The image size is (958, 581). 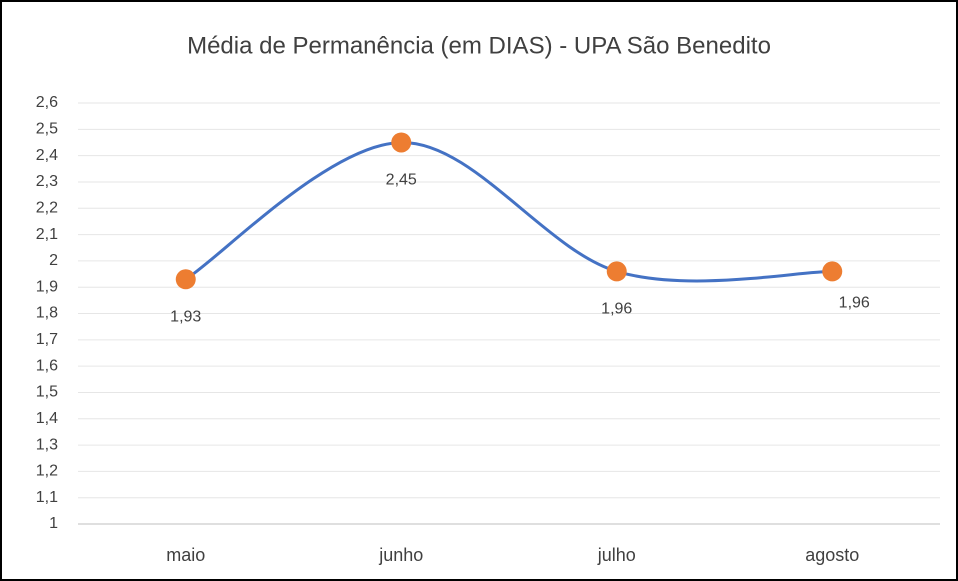 I want to click on y-tick-label: 1,7, so click(x=47, y=339).